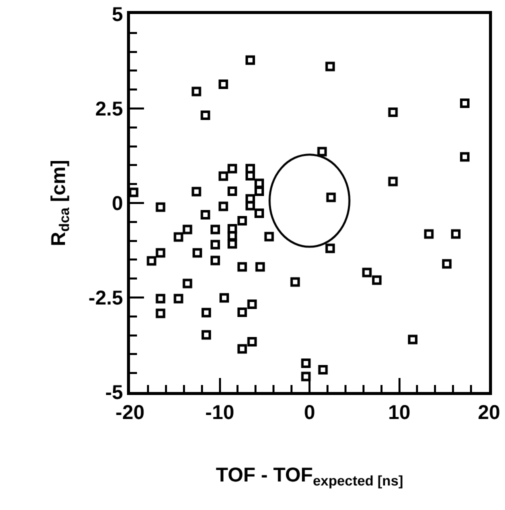  What do you see at coordinates (219, 413) in the screenshot?
I see `x-tick-label: -10` at bounding box center [219, 413].